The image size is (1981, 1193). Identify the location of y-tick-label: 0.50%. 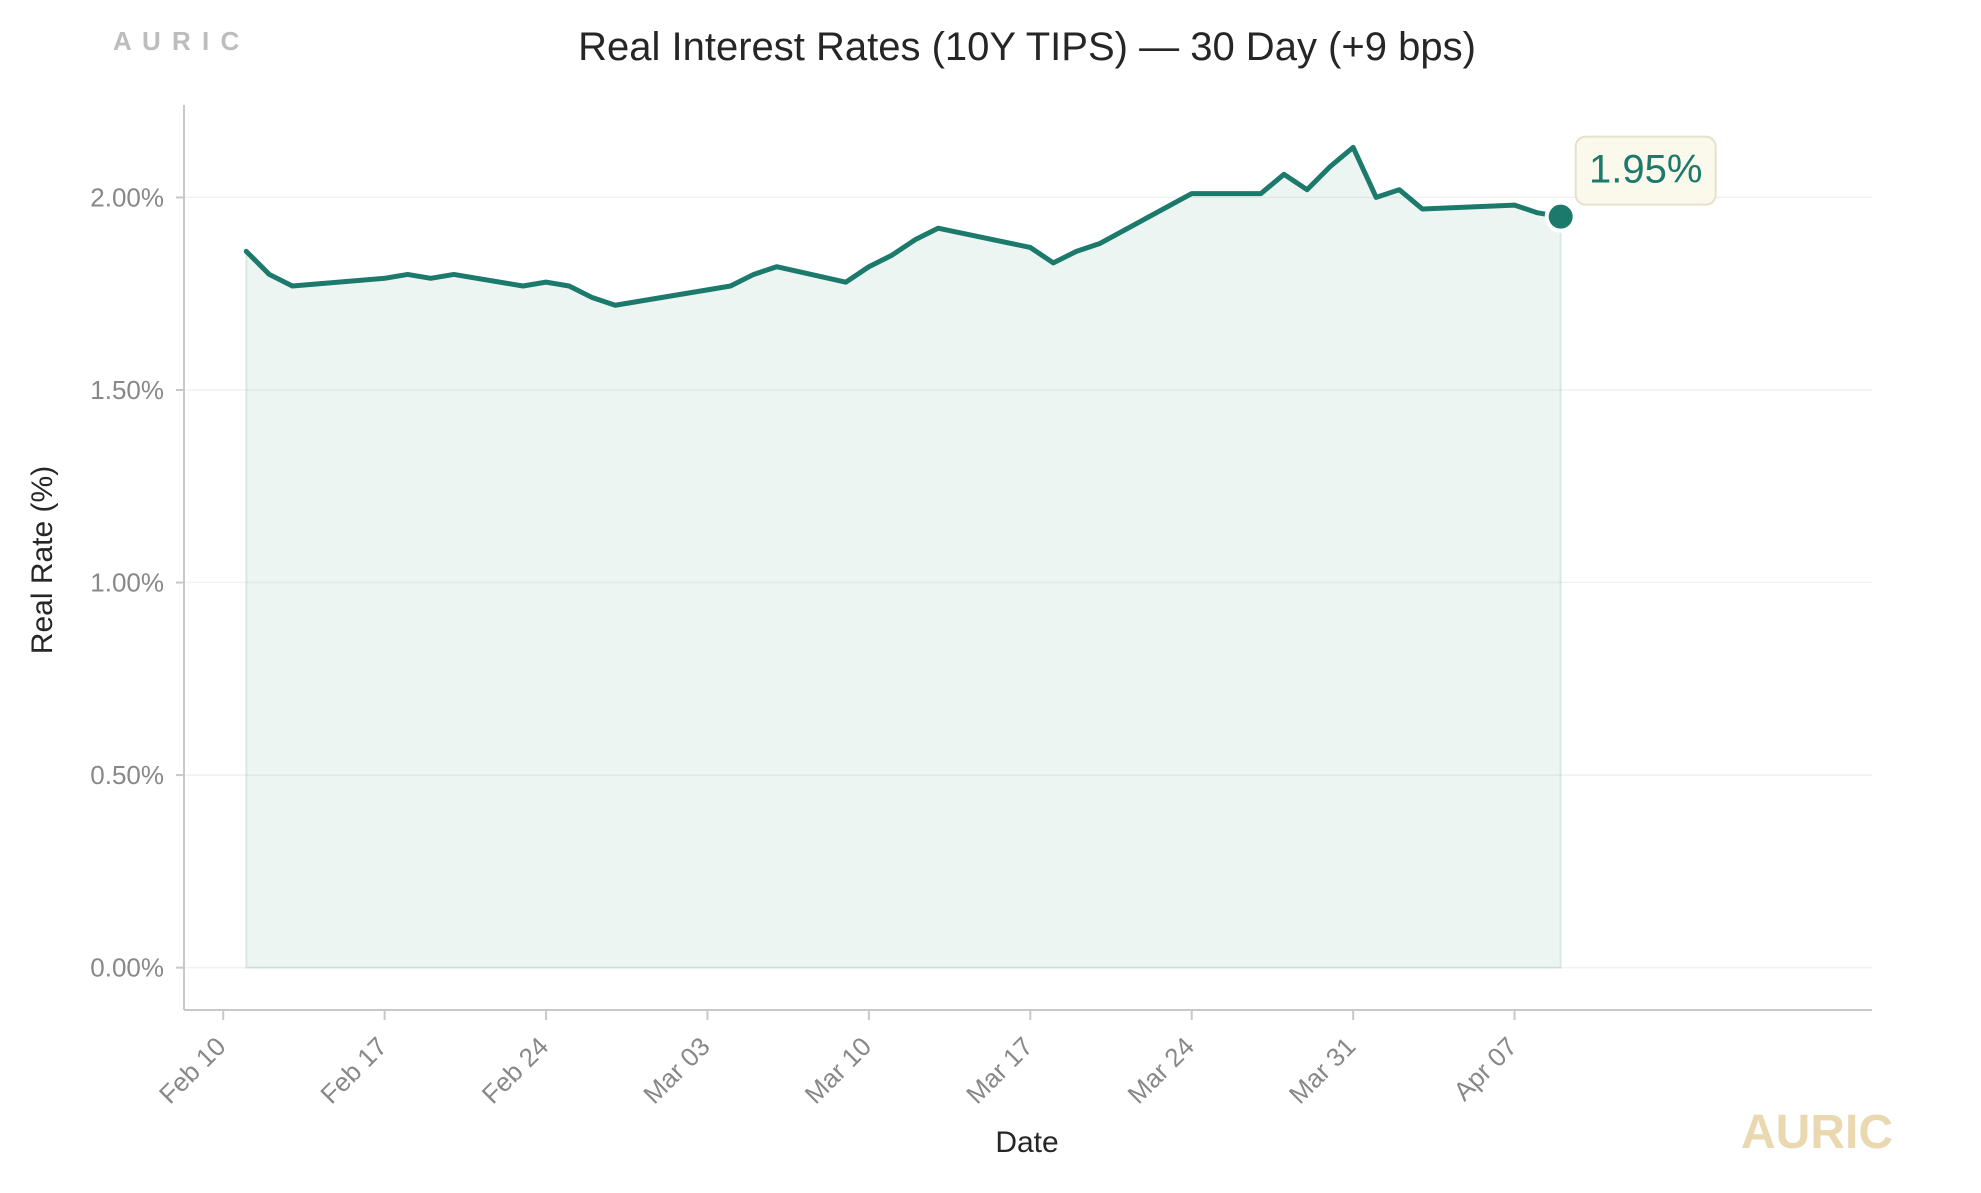
(127, 775).